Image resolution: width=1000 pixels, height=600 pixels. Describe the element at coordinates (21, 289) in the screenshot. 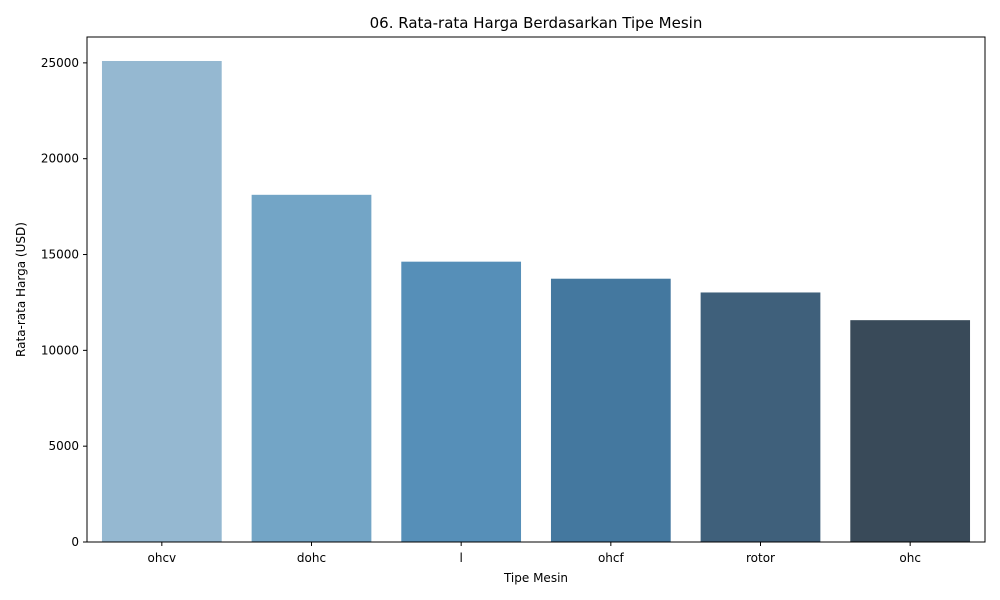

I see `y-axis-label: Rata-rata Harga (USD)` at that location.